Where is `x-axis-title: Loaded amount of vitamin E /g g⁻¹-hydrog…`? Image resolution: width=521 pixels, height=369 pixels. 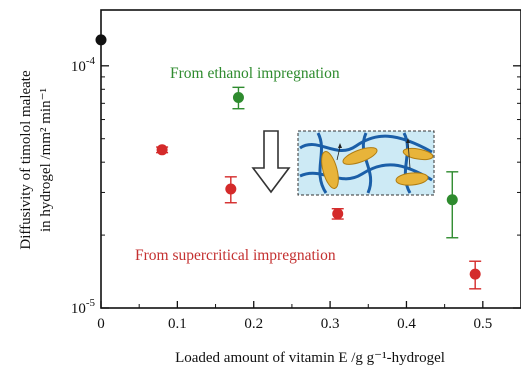
x-axis-title: Loaded amount of vitamin E /g g⁻¹-hydrog… is located at coordinates (310, 358).